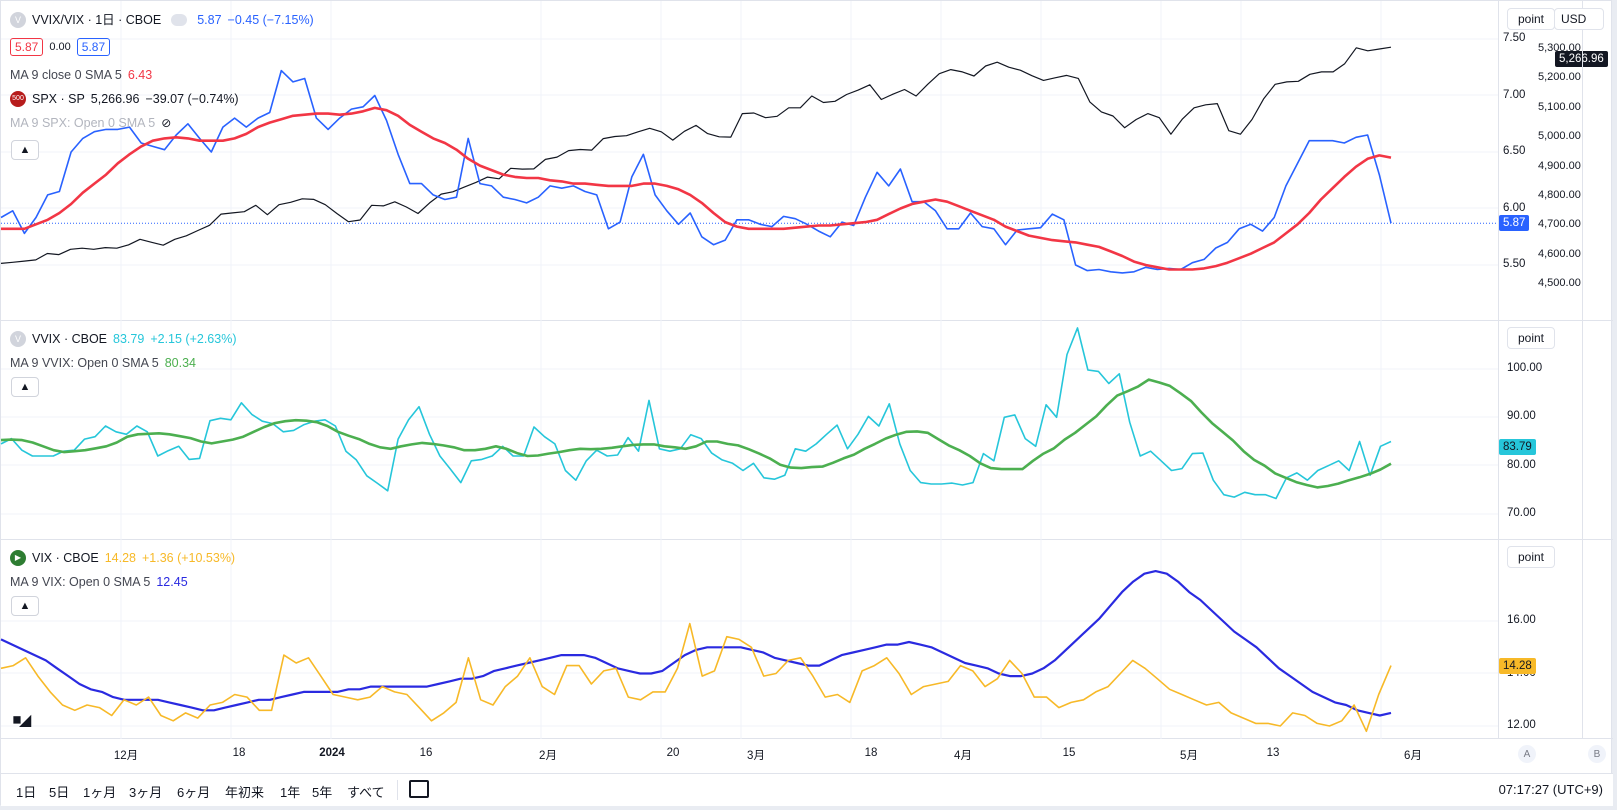 Image resolution: width=1617 pixels, height=810 pixels. Describe the element at coordinates (1514, 38) in the screenshot. I see `ratio-tick: 7.50` at that location.